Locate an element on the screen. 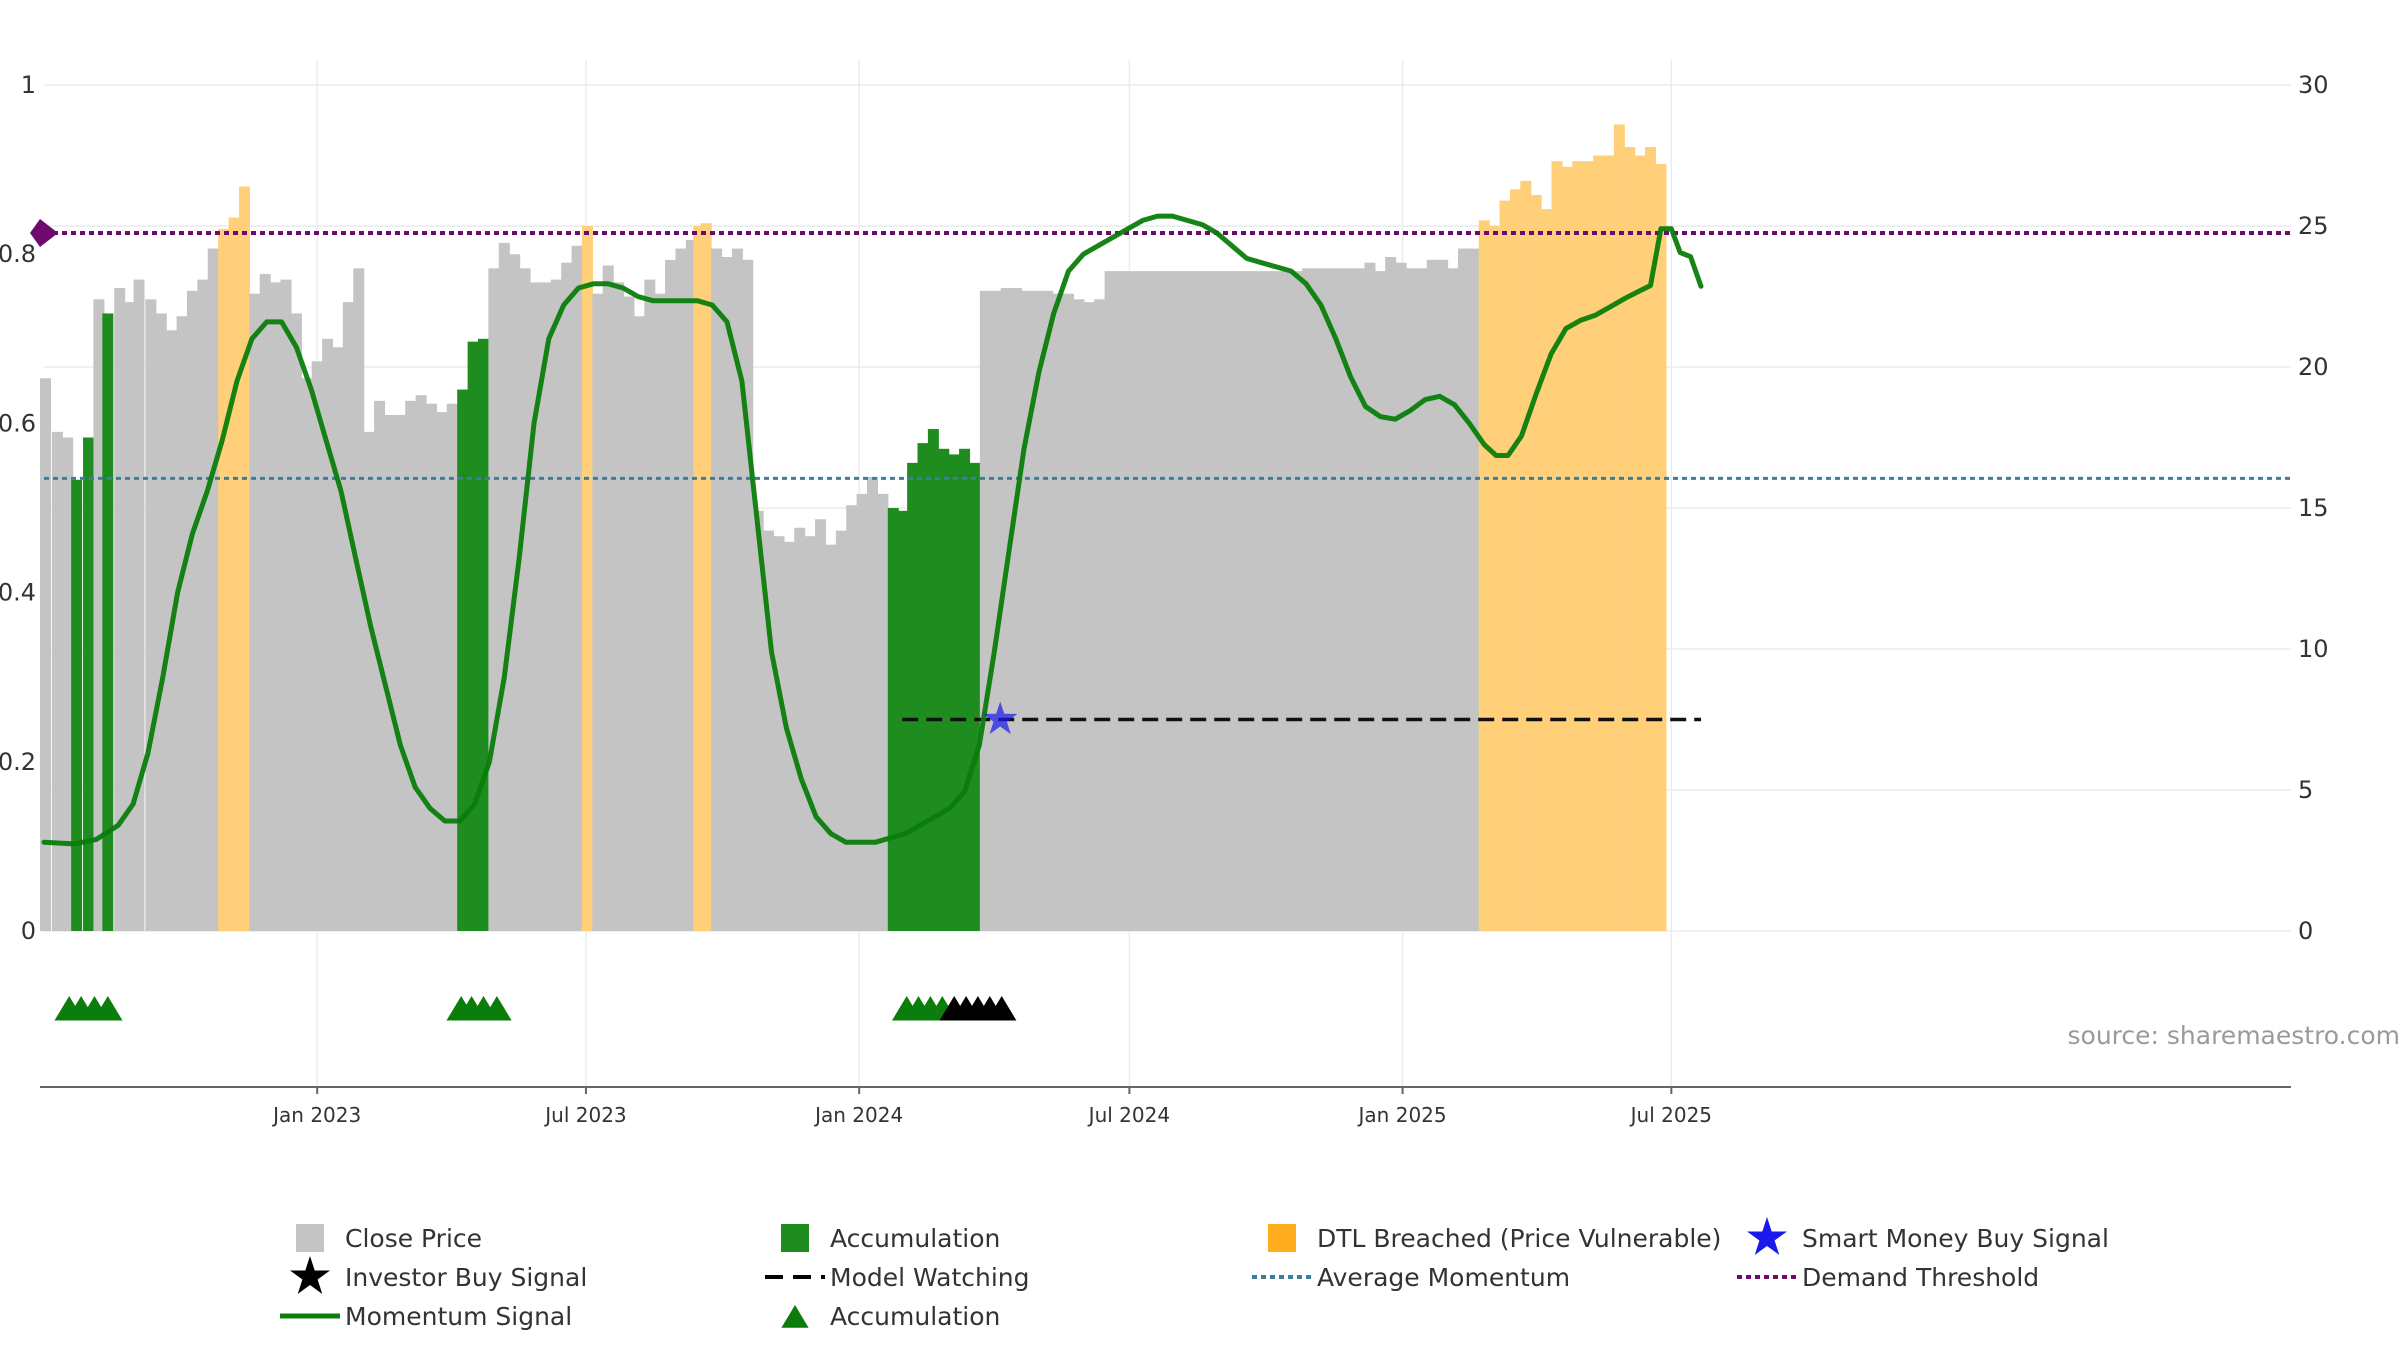 The image size is (2400, 1354). x-tick-label: Jul 2024 is located at coordinates (1128, 1115).